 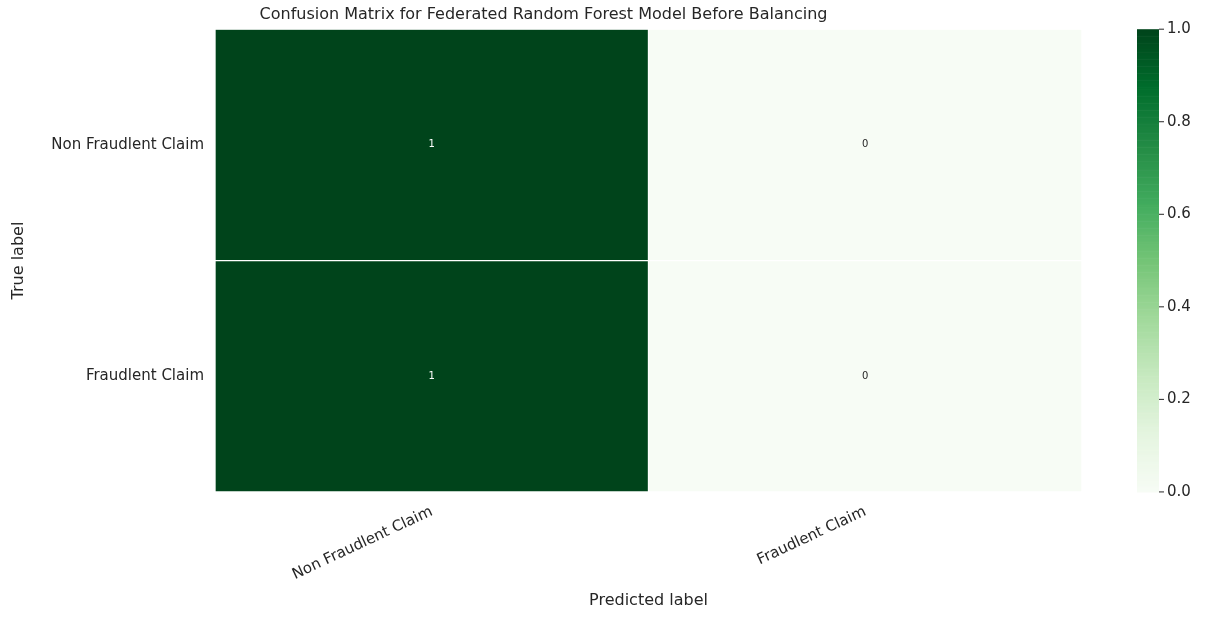 What do you see at coordinates (543, 13) in the screenshot?
I see `chart-title: Confusion Matrix for Federated Random Forest Model Before Balancing` at bounding box center [543, 13].